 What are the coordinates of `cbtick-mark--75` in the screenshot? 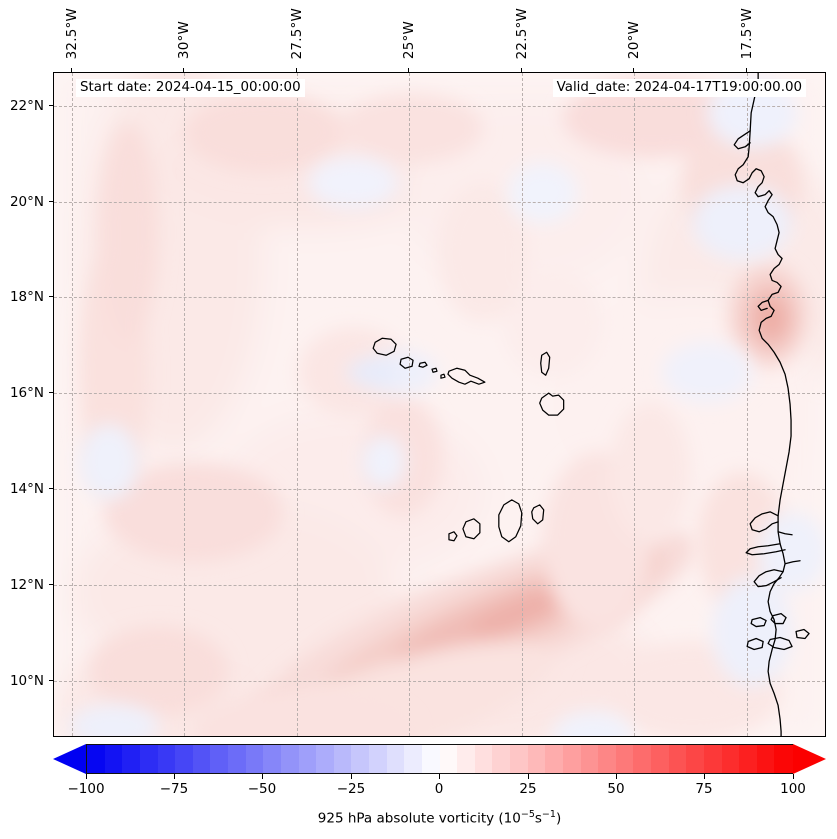 It's located at (174, 776).